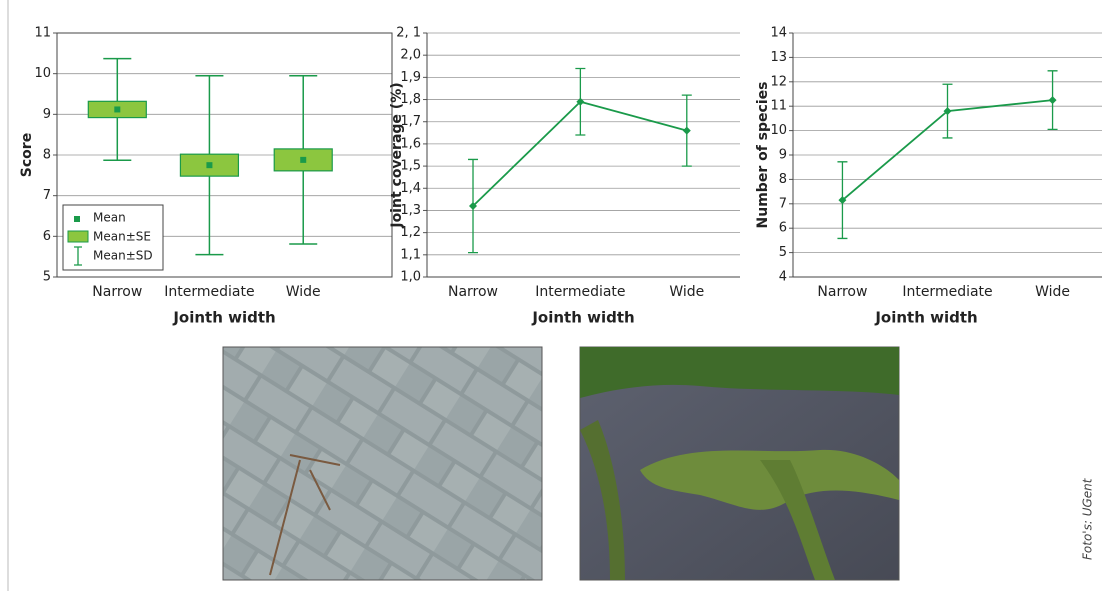 Image resolution: width=1102 pixels, height=591 pixels. Describe the element at coordinates (123, 256) in the screenshot. I see `legend-label: Mean±SD` at that location.